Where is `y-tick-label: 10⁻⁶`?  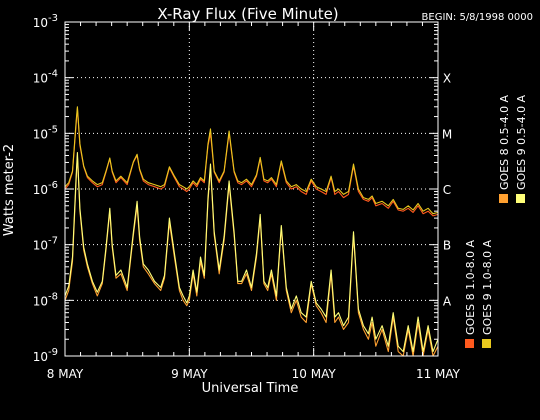
y-tick-label: 10⁻⁶ is located at coordinates (45, 188).